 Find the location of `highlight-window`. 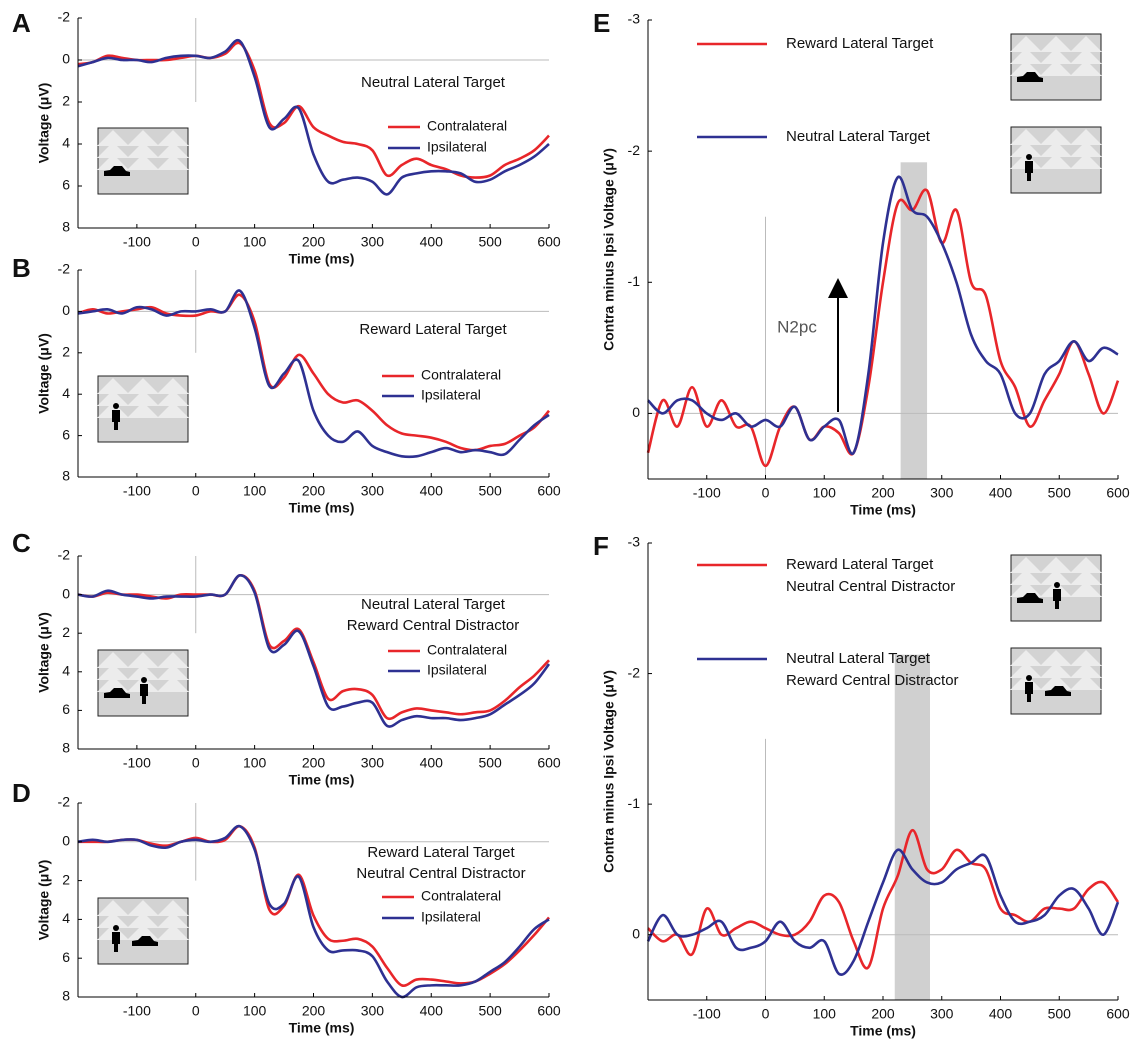

highlight-window is located at coordinates (912, 827).